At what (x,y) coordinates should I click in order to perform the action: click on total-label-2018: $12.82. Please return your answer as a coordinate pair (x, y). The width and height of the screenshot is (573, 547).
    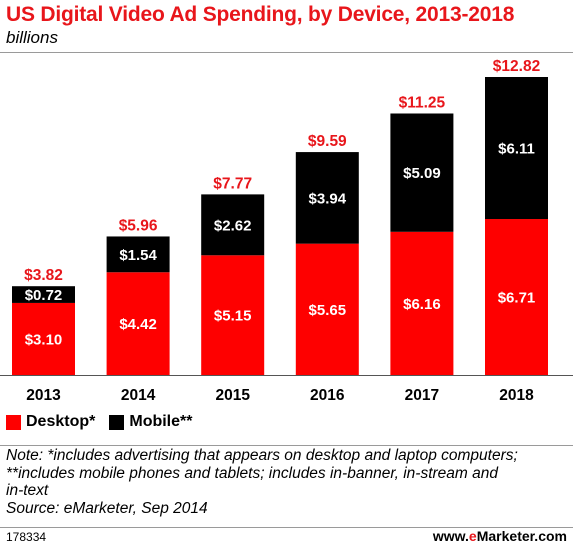
    Looking at the image, I should click on (516, 66).